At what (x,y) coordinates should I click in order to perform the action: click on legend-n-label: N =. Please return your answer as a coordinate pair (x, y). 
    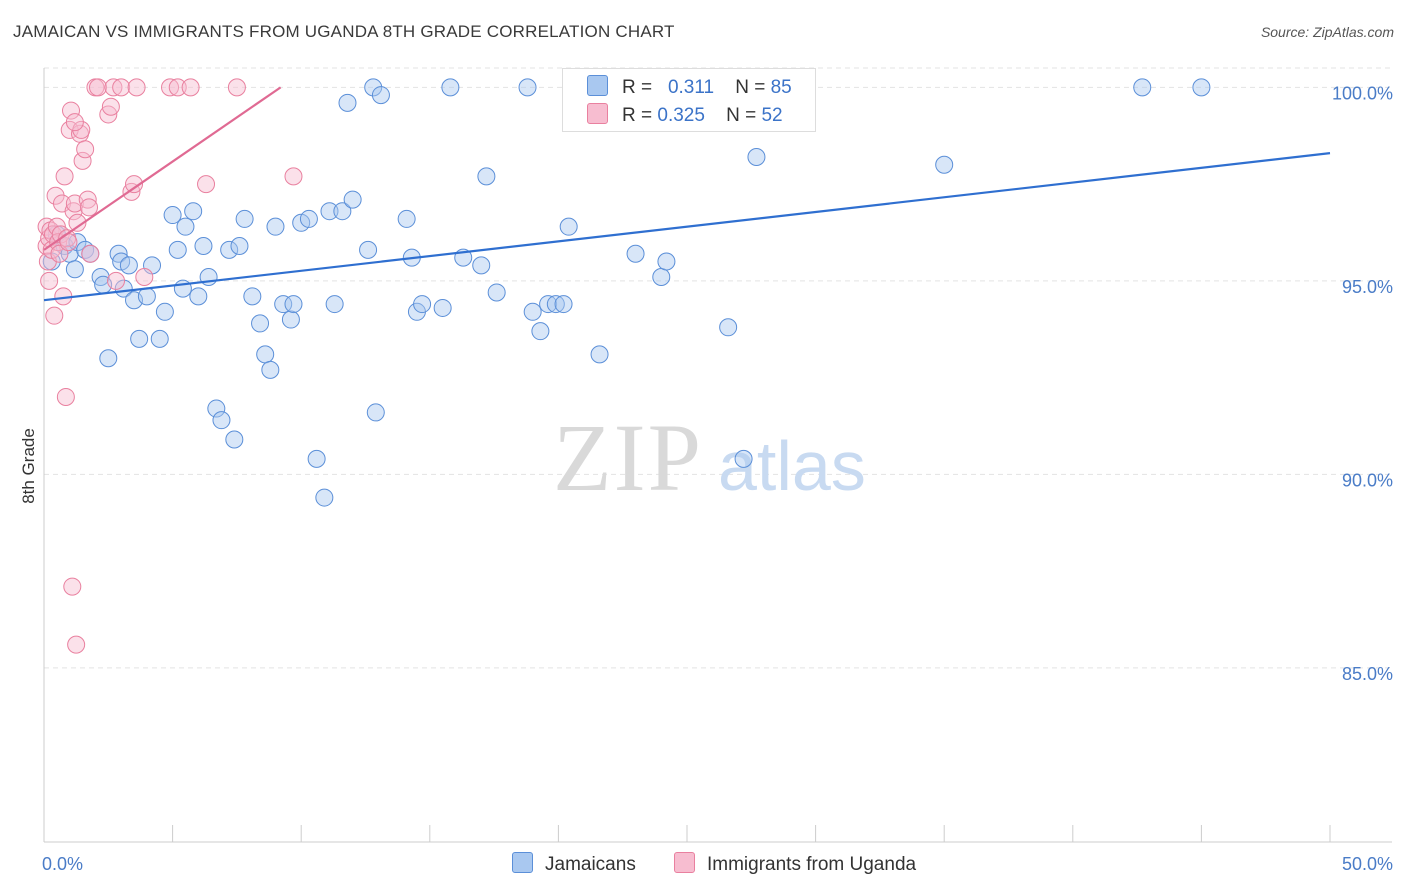
    Looking at the image, I should click on (741, 115).